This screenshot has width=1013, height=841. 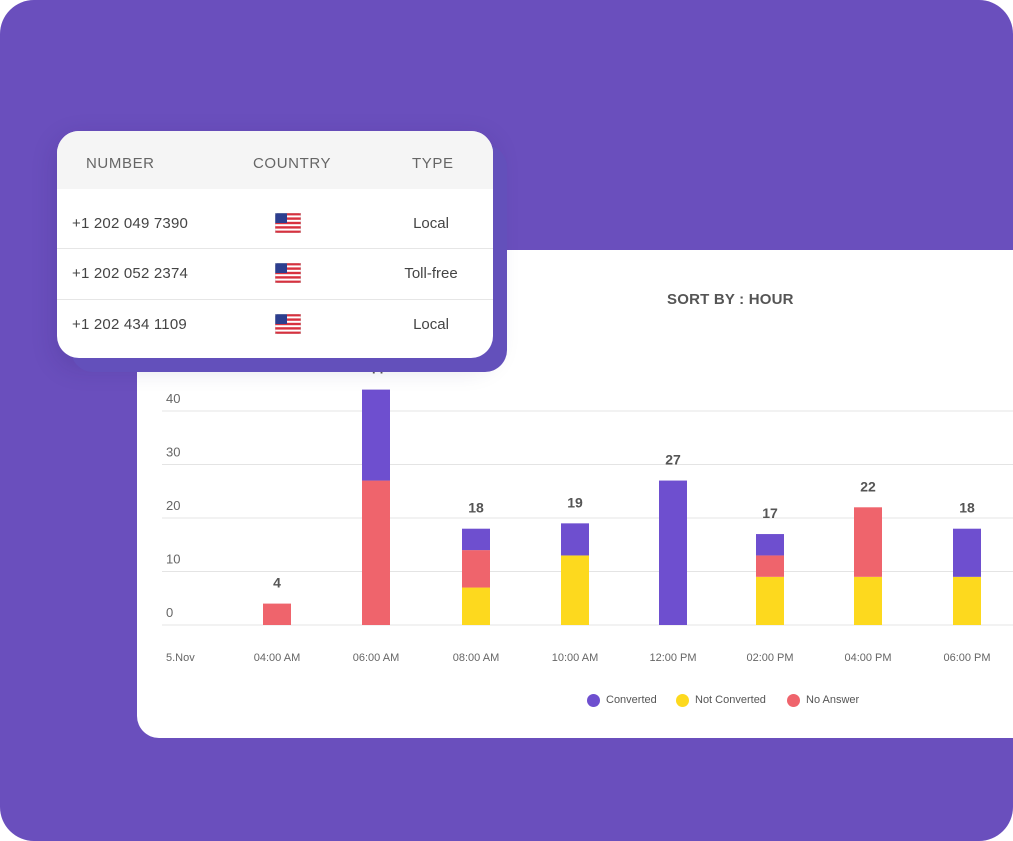 What do you see at coordinates (575, 502) in the screenshot?
I see `bar-total-label: 19` at bounding box center [575, 502].